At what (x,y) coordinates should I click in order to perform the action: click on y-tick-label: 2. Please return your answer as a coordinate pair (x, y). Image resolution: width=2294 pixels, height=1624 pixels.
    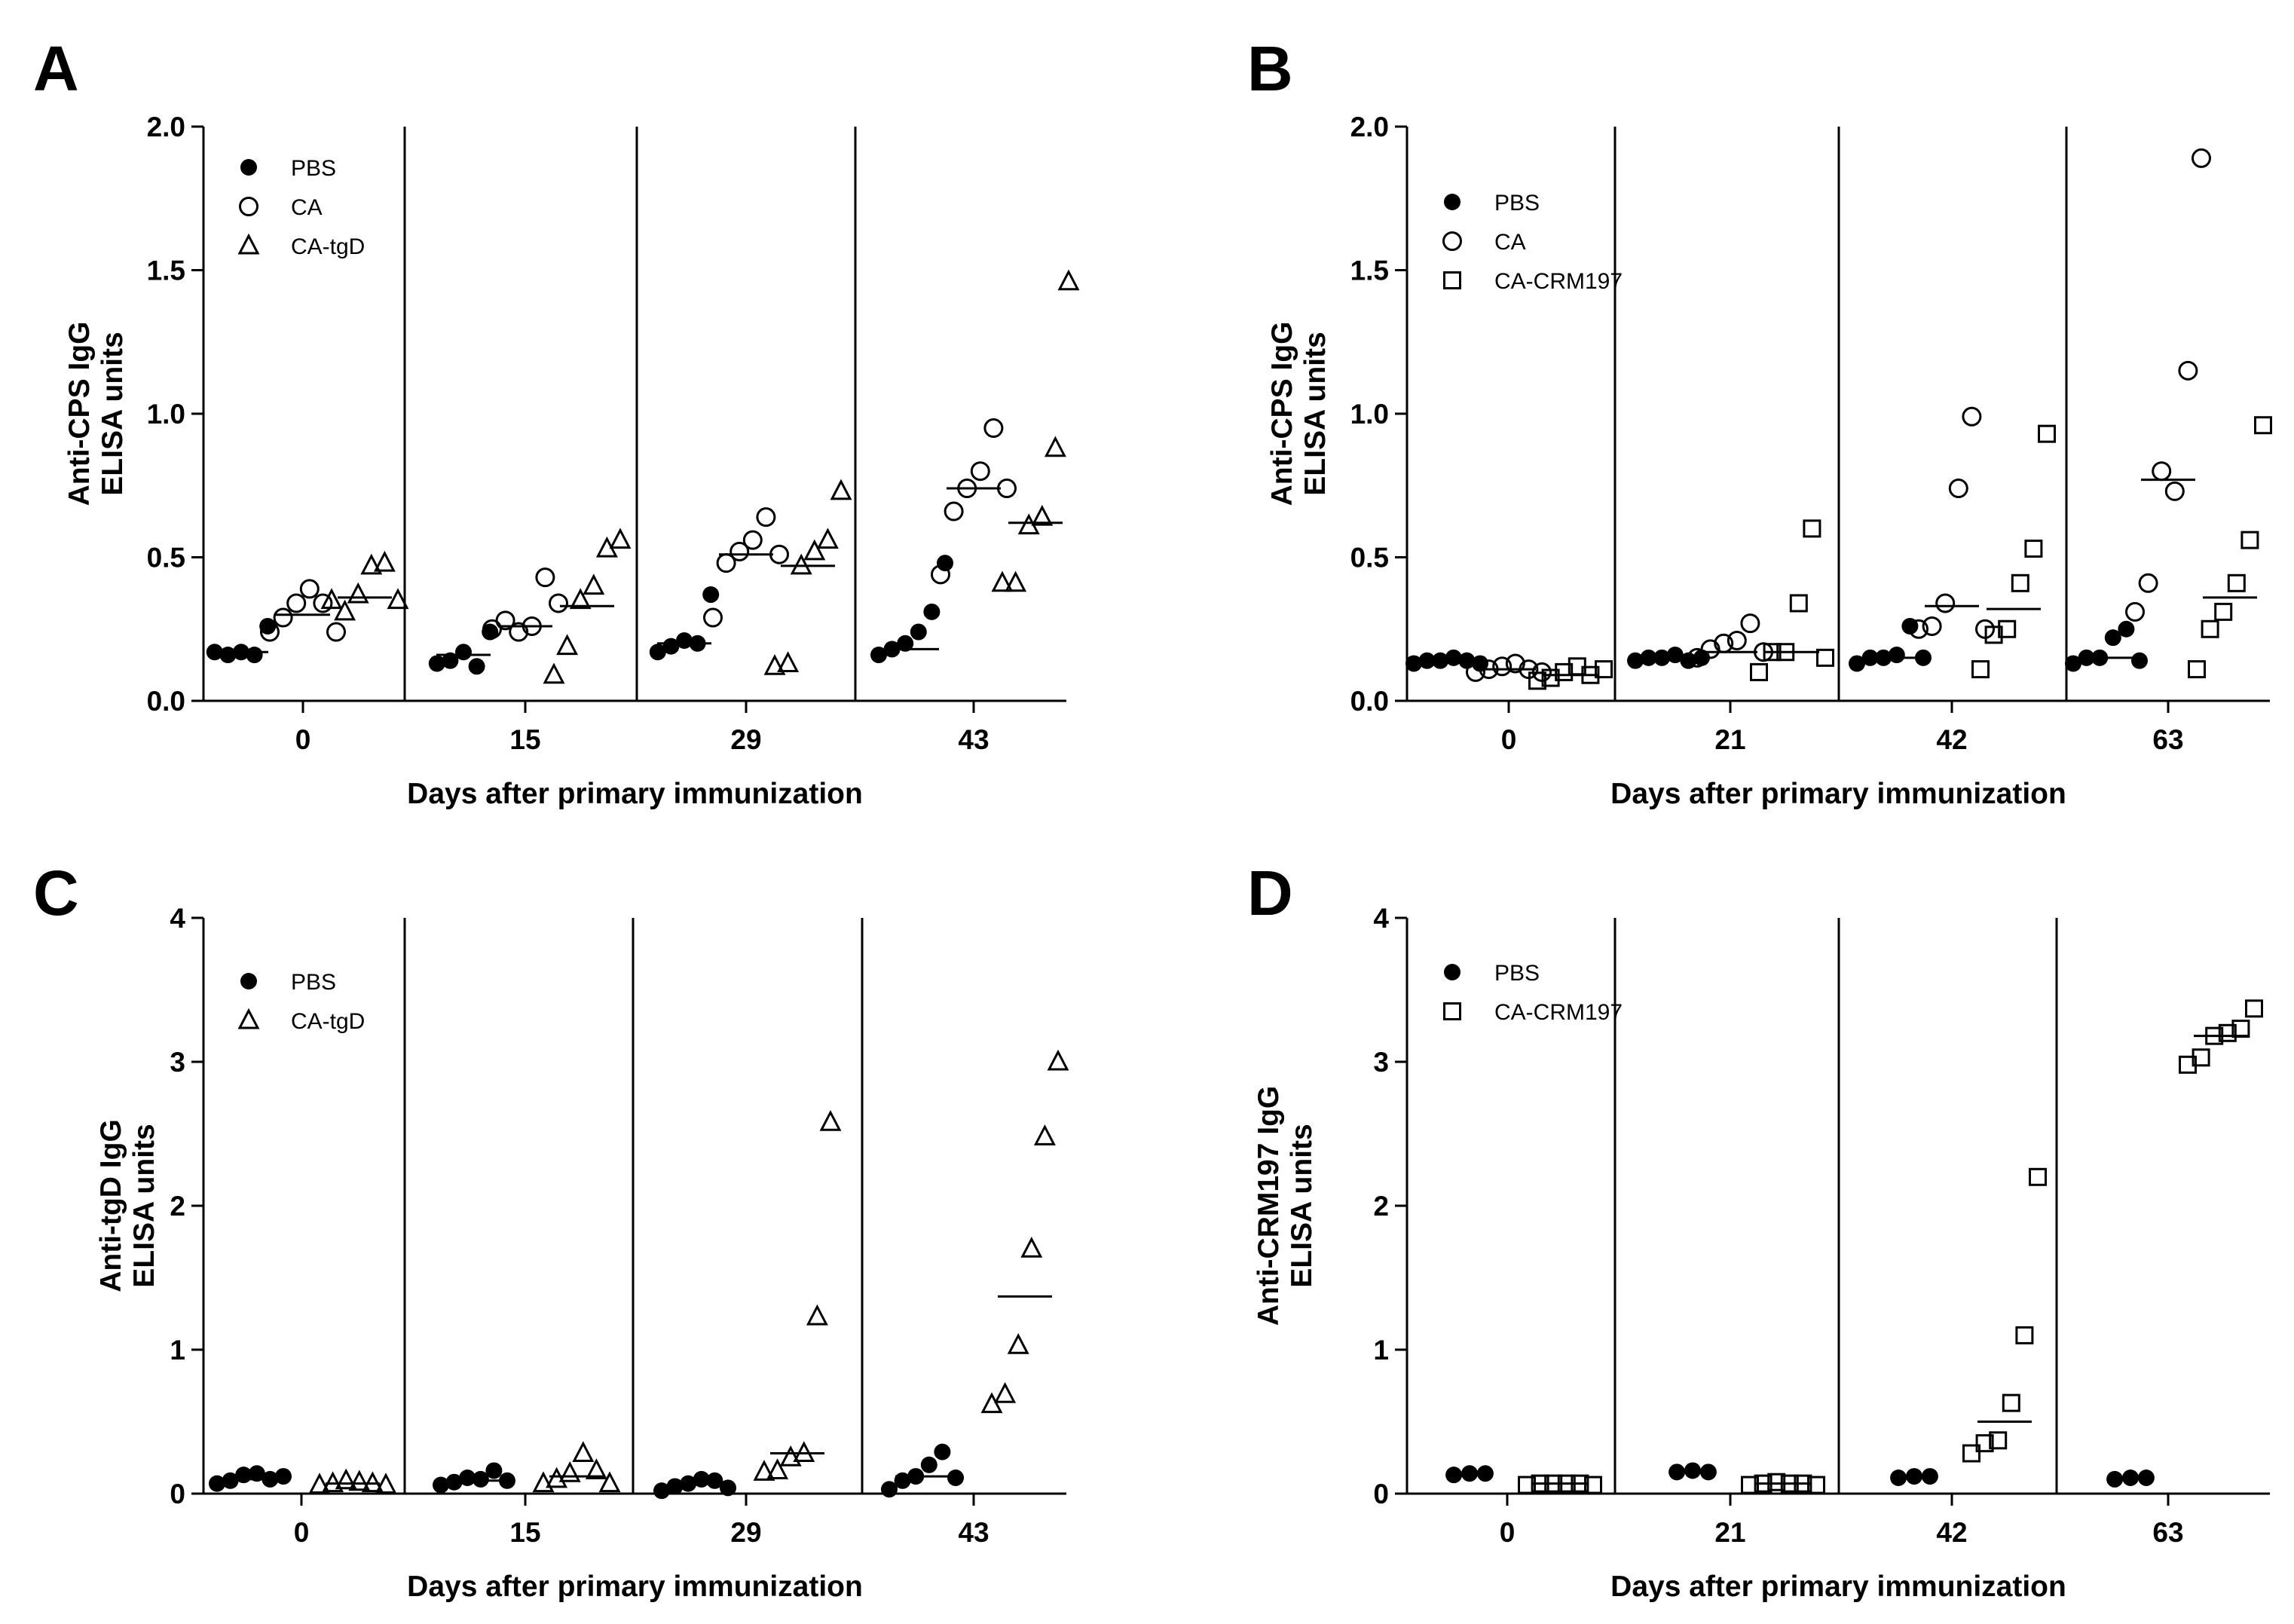
    Looking at the image, I should click on (177, 1207).